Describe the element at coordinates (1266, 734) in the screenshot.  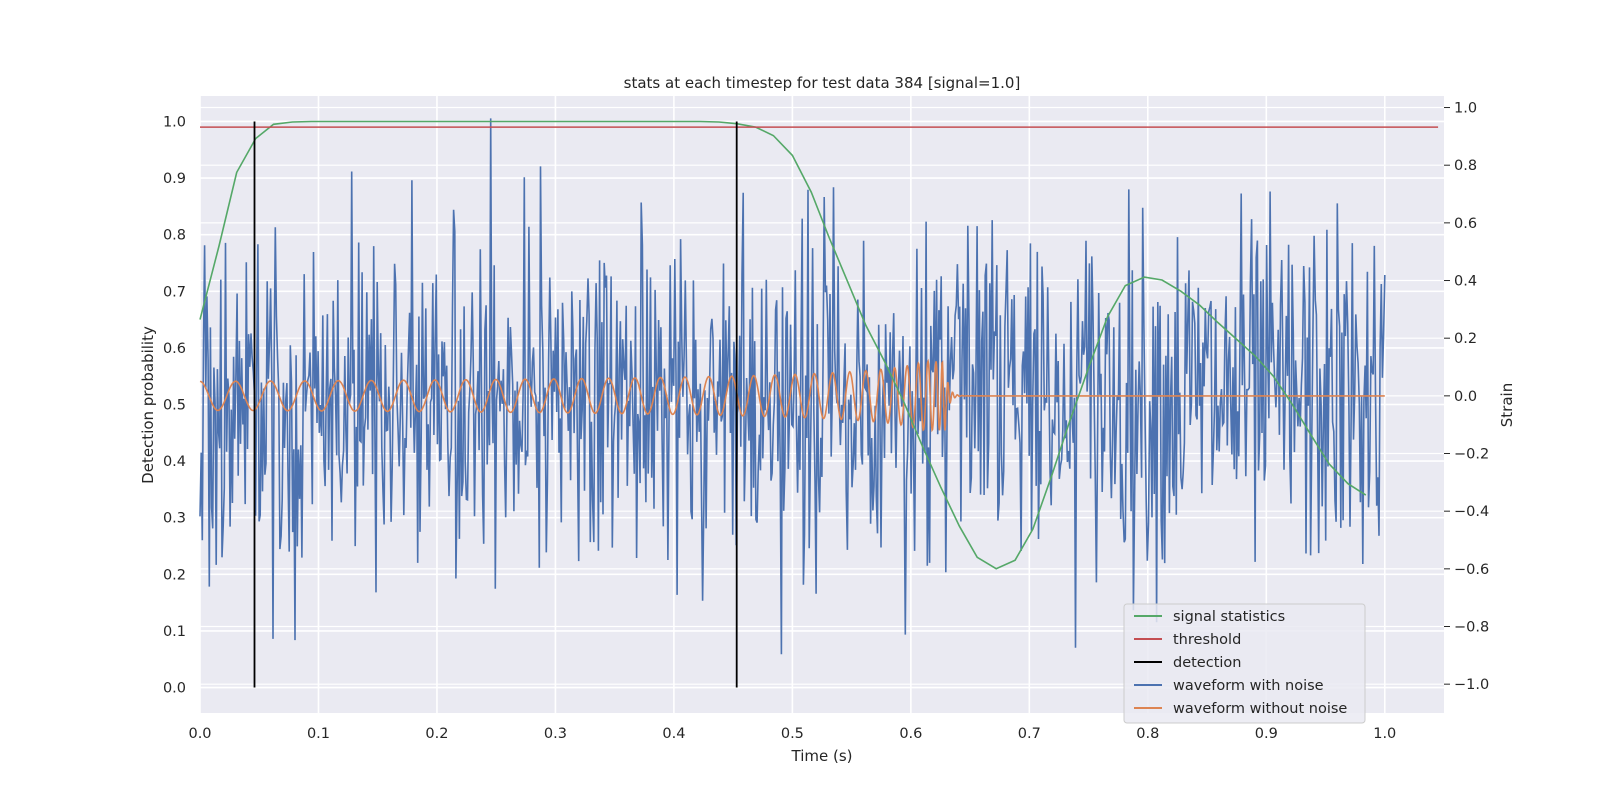
I see `x-tick-label: 0.9` at that location.